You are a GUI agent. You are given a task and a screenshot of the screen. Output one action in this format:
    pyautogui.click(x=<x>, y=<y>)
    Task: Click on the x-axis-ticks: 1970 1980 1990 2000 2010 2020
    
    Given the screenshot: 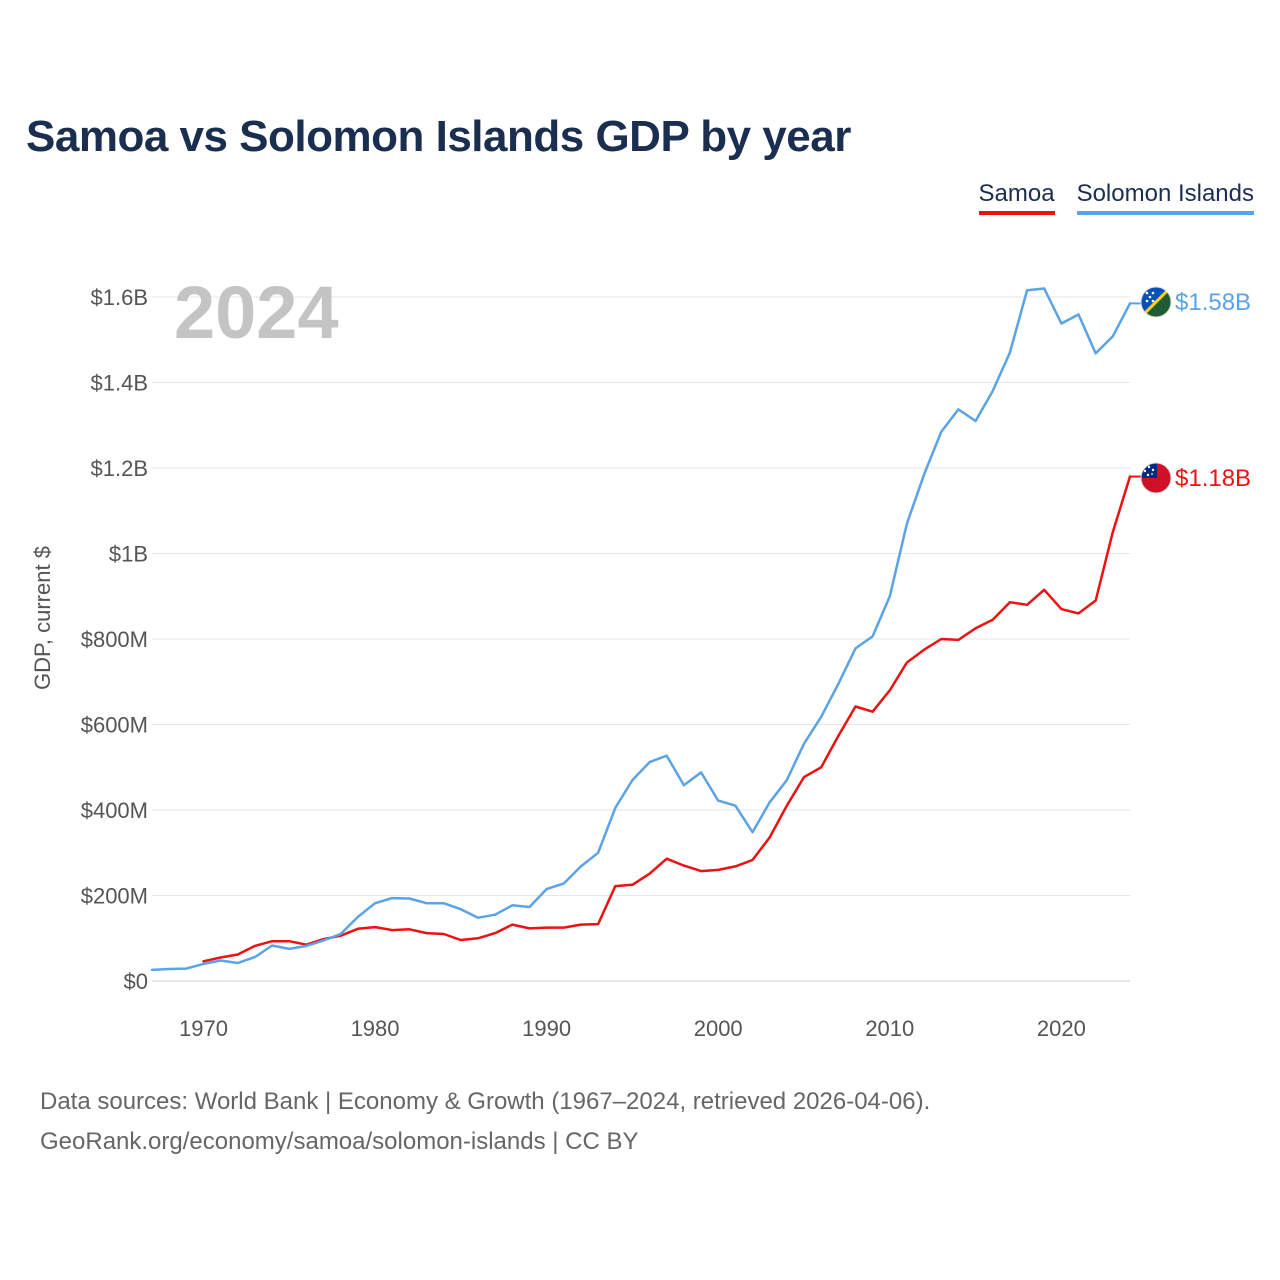 What is the action you would take?
    pyautogui.click(x=632, y=1028)
    